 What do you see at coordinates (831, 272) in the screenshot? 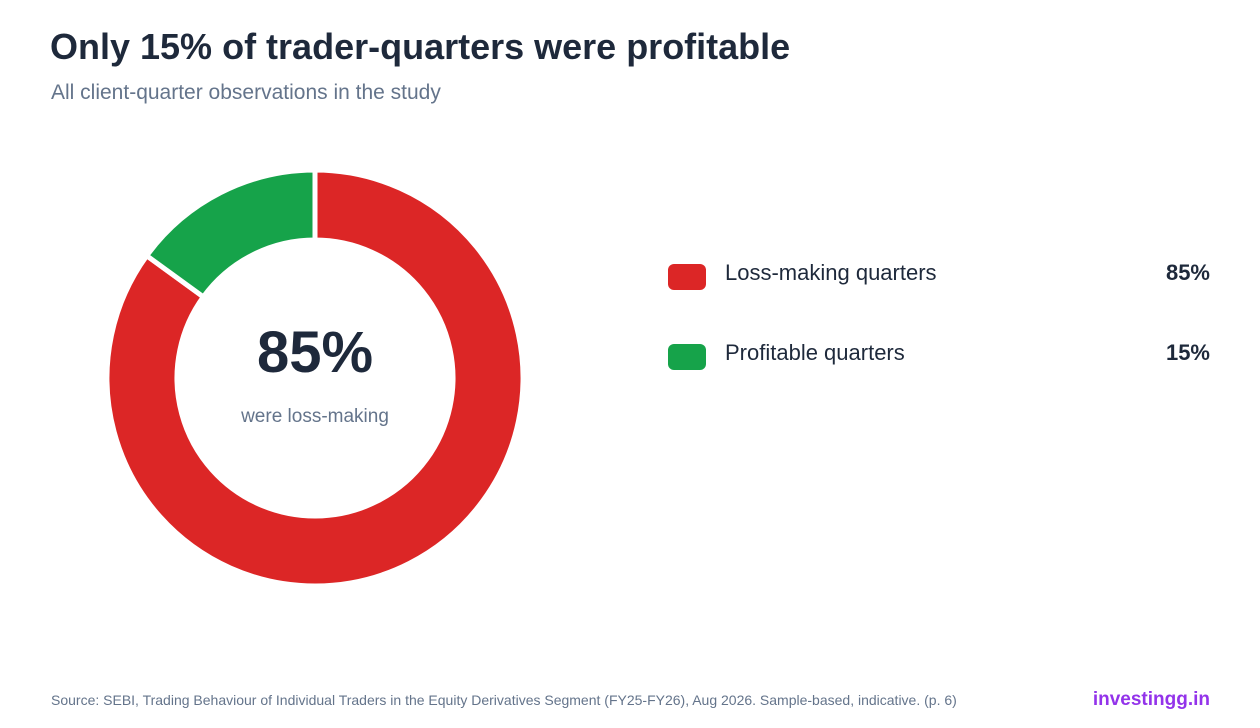
I see `legend-label-loss: Loss-making quarters` at bounding box center [831, 272].